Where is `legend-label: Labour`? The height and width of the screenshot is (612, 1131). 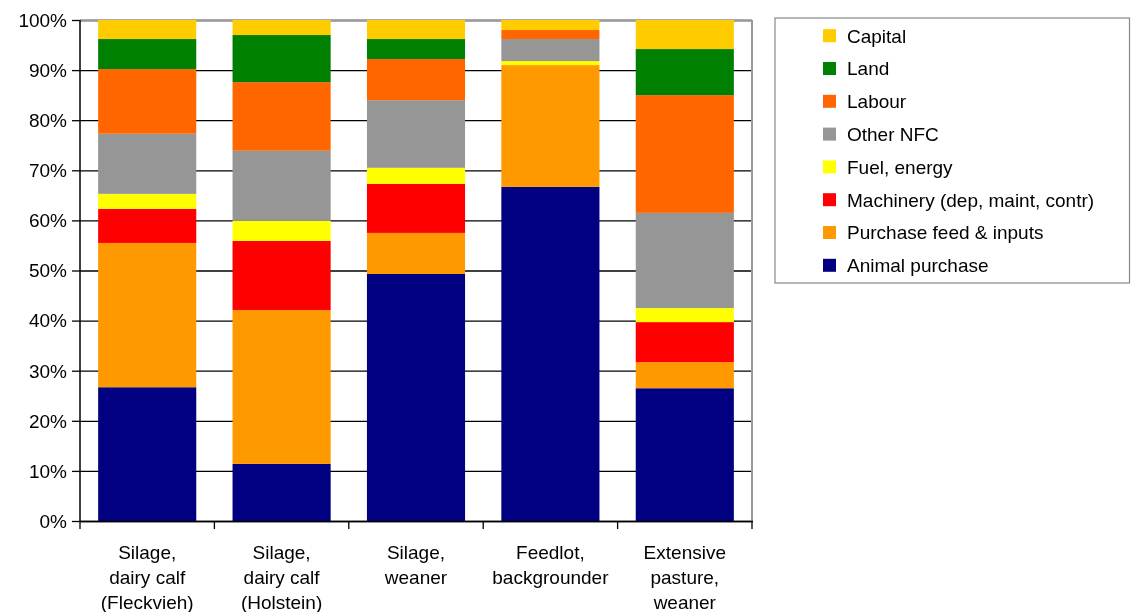 legend-label: Labour is located at coordinates (877, 102).